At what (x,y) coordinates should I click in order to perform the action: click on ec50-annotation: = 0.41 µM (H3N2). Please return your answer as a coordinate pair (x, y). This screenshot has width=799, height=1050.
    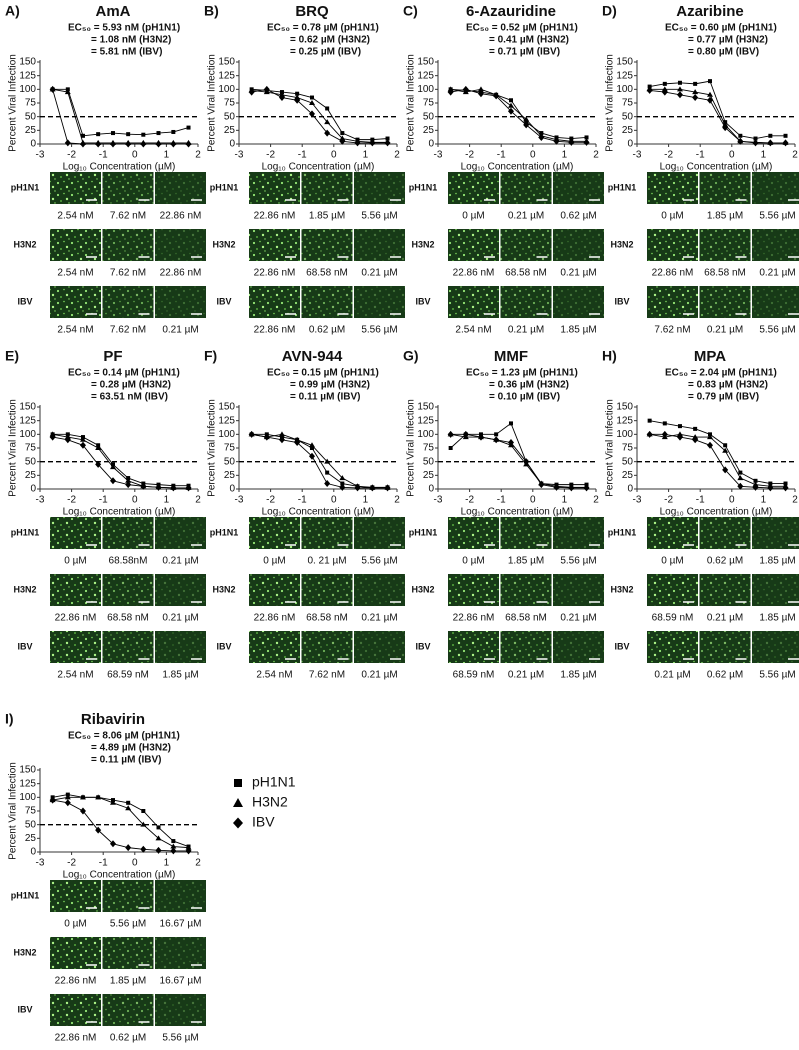
    Looking at the image, I should click on (529, 40).